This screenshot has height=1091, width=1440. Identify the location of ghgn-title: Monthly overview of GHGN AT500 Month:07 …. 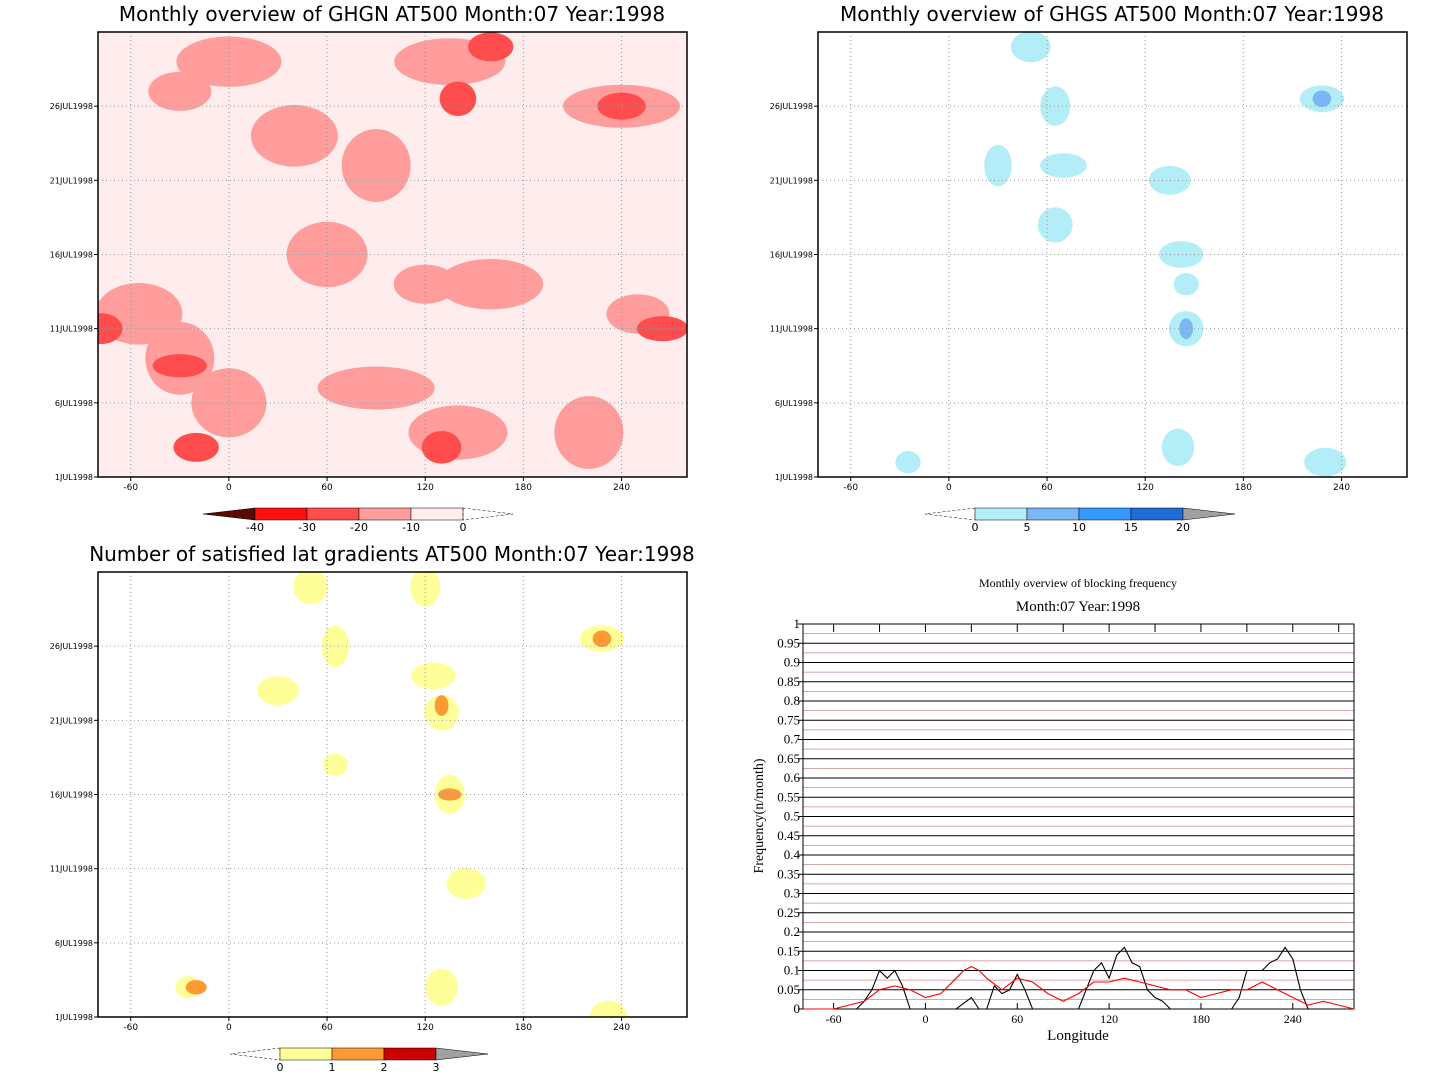
(392, 14).